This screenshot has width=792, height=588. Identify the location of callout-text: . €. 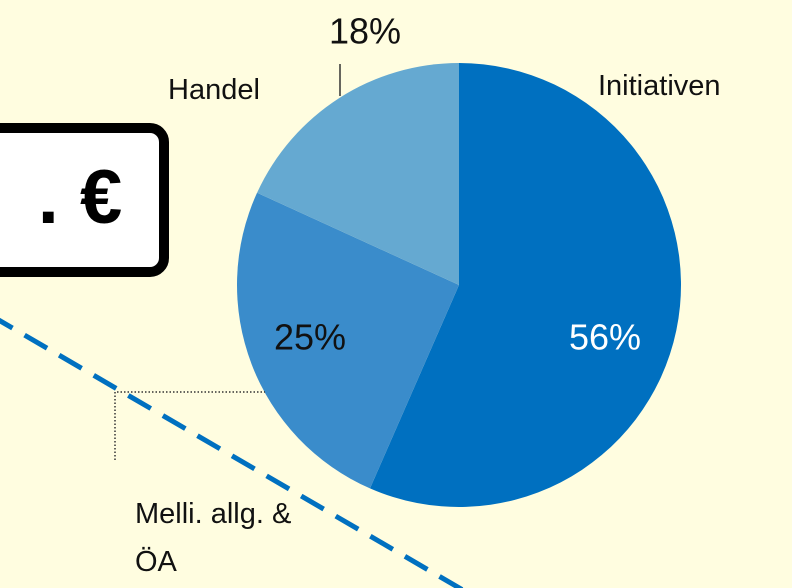
(80, 197).